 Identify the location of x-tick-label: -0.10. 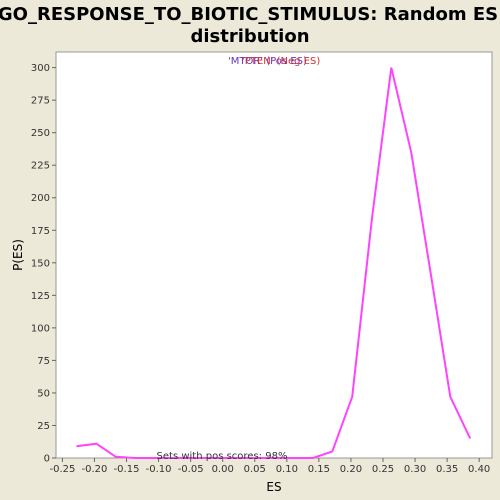
(159, 469).